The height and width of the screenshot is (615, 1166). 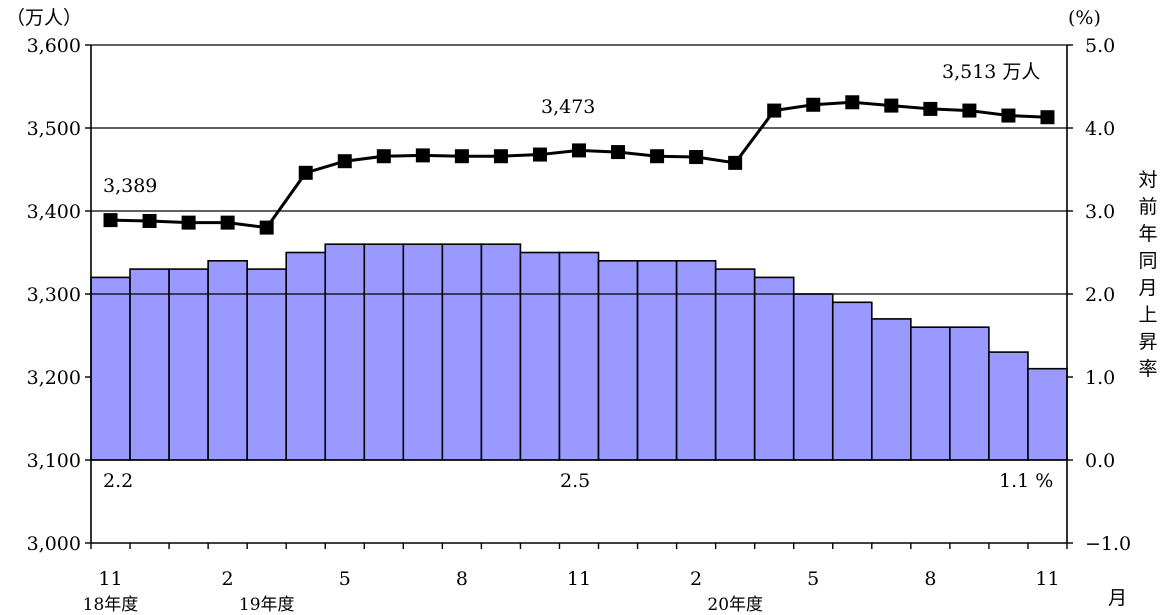 What do you see at coordinates (54, 129) in the screenshot?
I see `left-axis-tick-label: 3,500` at bounding box center [54, 129].